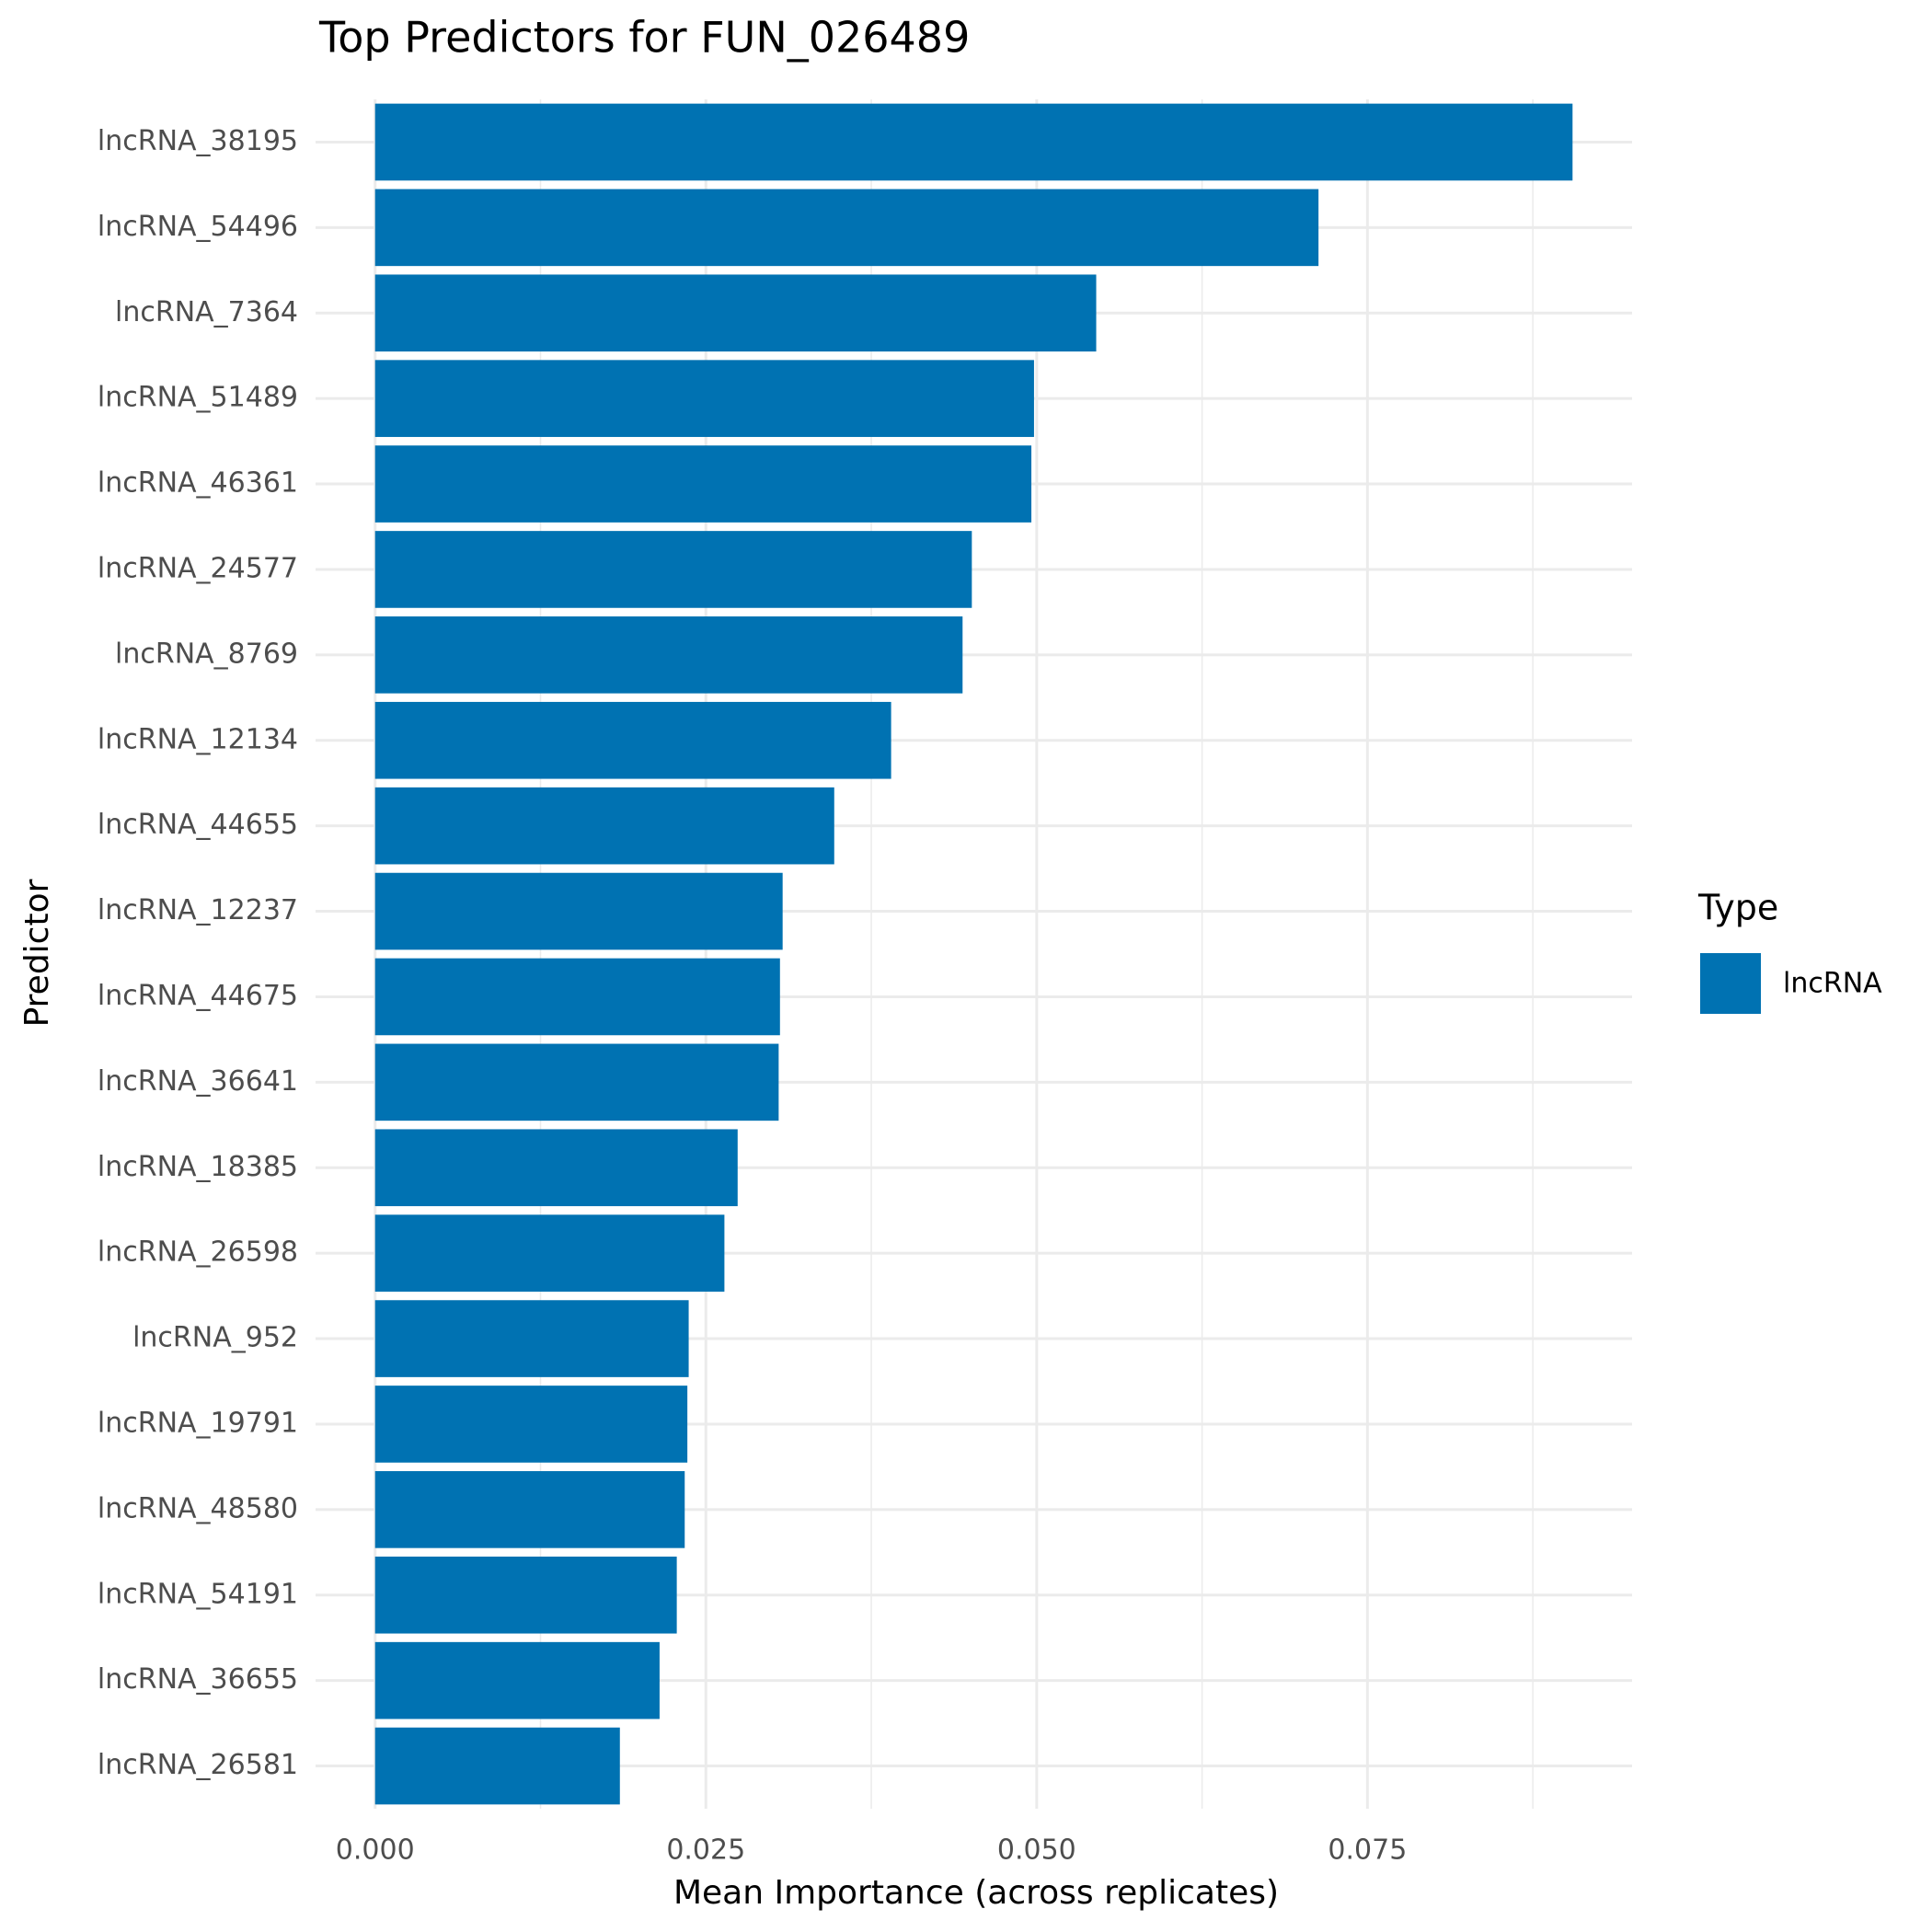  Describe the element at coordinates (215, 1338) in the screenshot. I see `y-tick-label: lncRNA_952` at that location.